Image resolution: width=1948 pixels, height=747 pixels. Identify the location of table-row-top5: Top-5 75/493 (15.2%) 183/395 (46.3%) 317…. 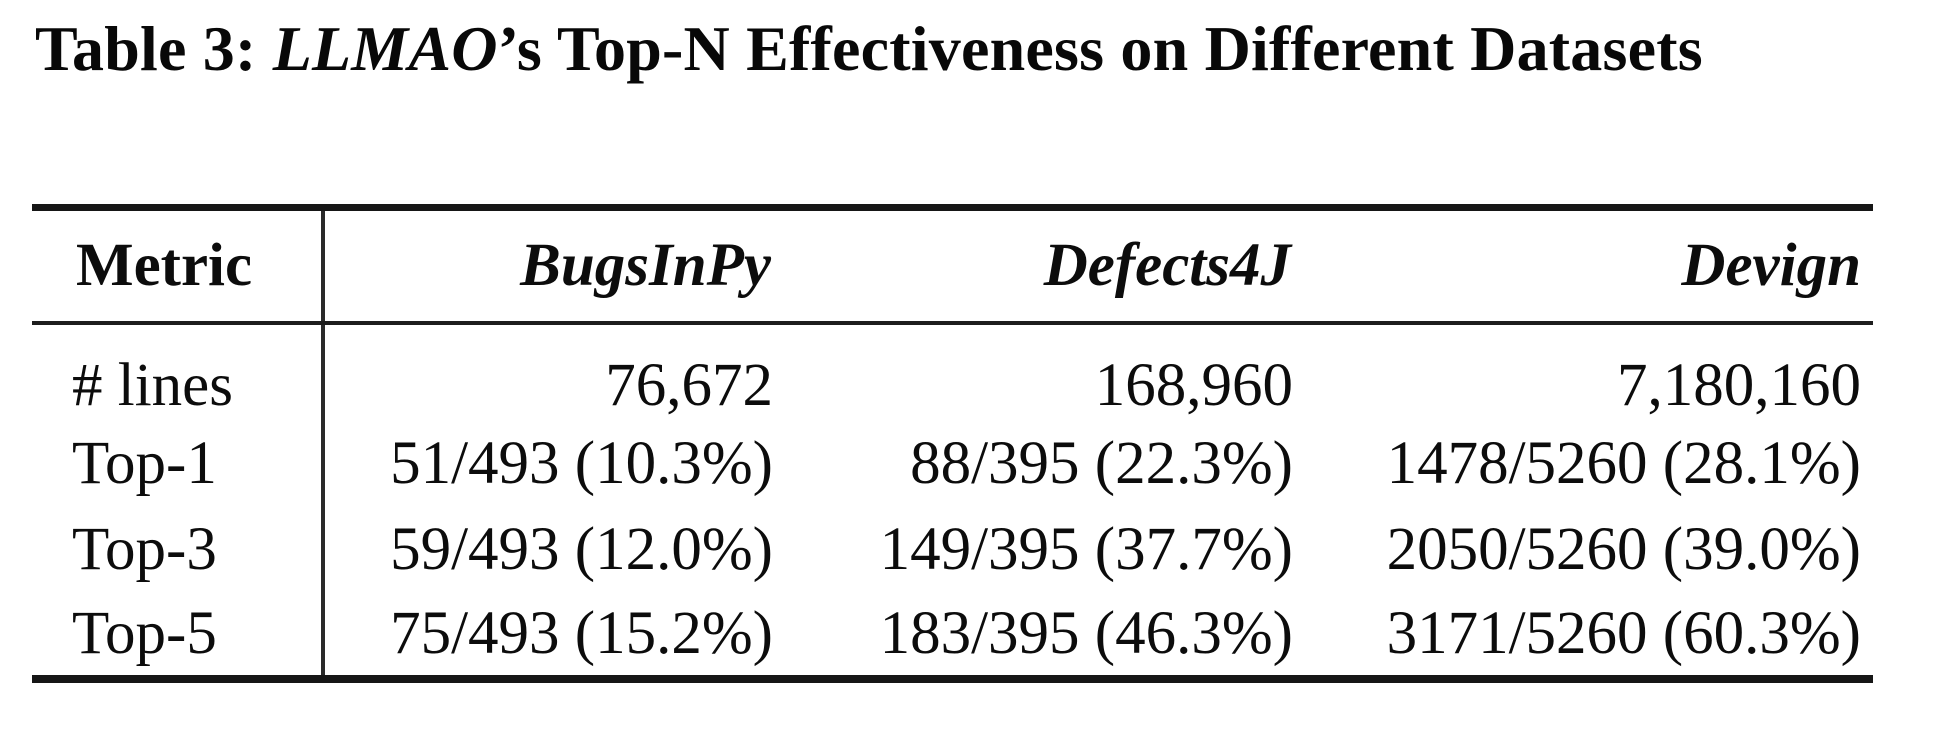
(952, 635).